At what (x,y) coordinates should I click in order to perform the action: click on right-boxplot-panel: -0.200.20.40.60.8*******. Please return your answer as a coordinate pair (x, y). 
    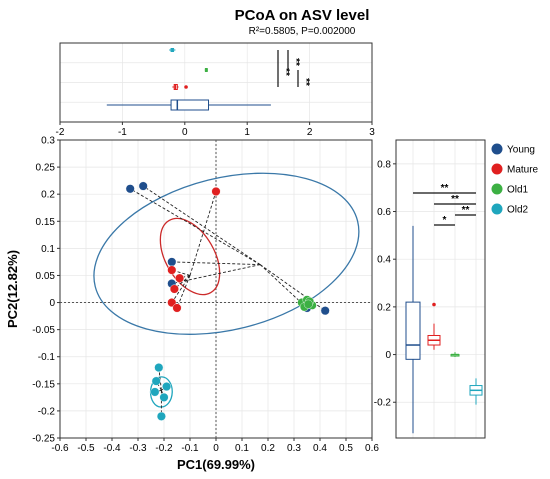
    Looking at the image, I should click on (430, 289).